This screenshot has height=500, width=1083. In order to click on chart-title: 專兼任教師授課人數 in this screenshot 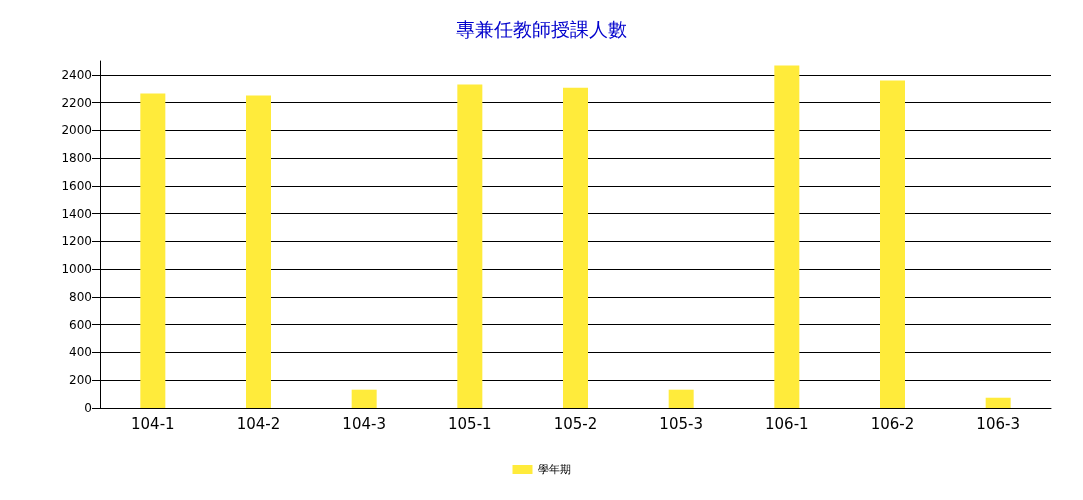, I will do `click(541, 28)`.